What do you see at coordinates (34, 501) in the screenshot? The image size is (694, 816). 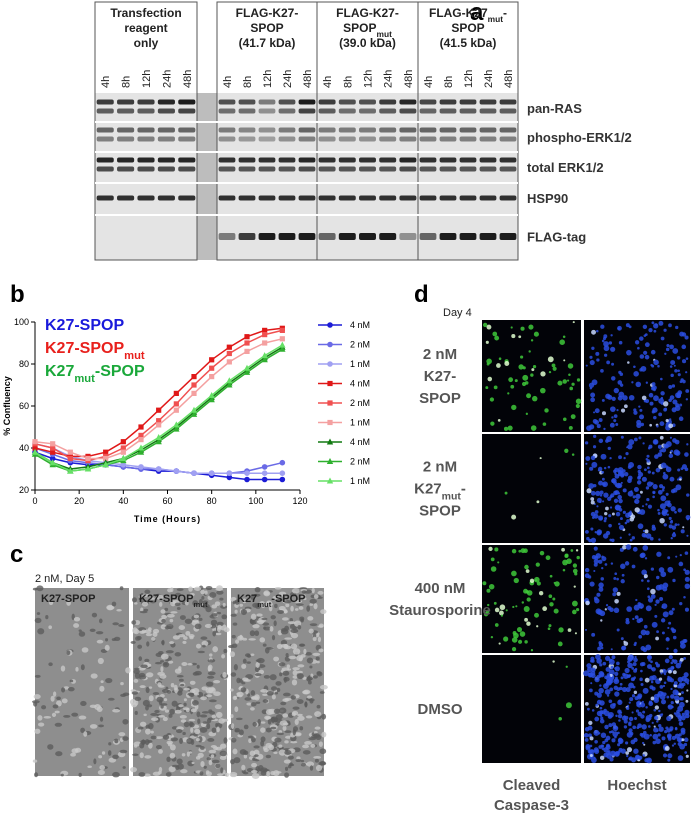 I see `x-tick-label: 0` at bounding box center [34, 501].